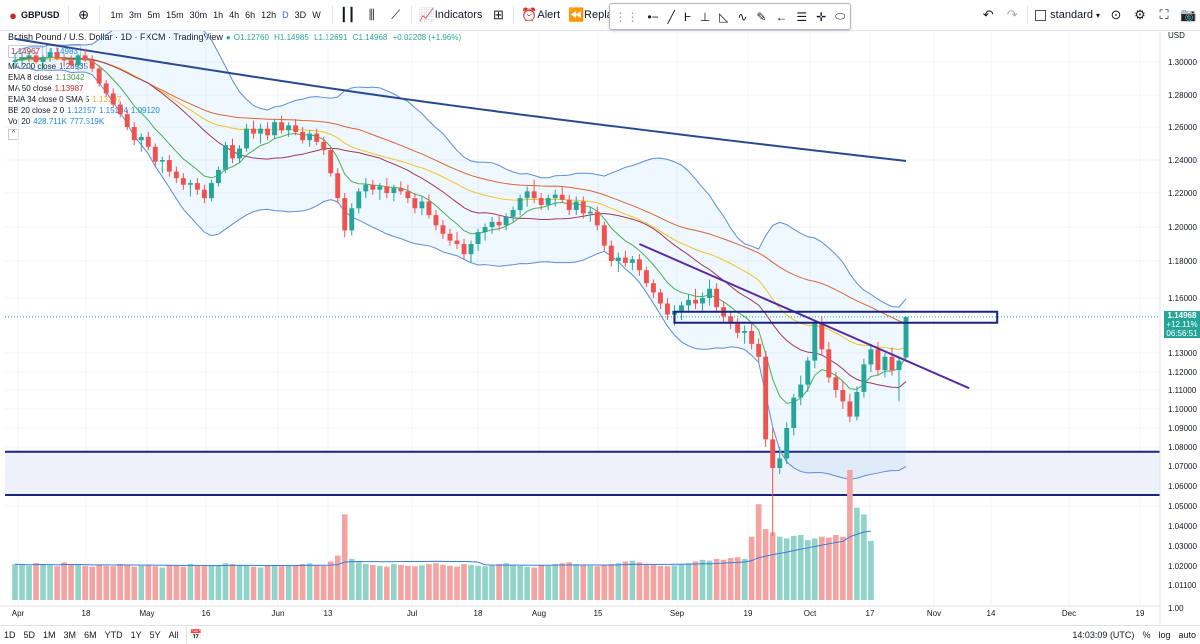 The width and height of the screenshot is (1200, 644). Describe the element at coordinates (113, 635) in the screenshot. I see `range-YTD: YTD` at that location.